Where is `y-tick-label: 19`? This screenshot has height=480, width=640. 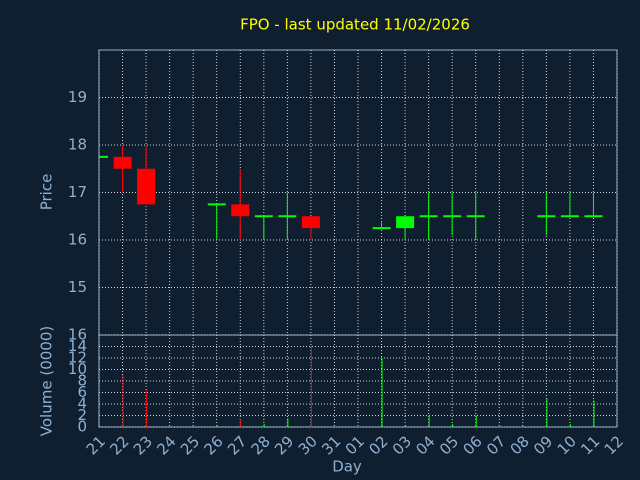 y-tick-label: 19 is located at coordinates (77, 97).